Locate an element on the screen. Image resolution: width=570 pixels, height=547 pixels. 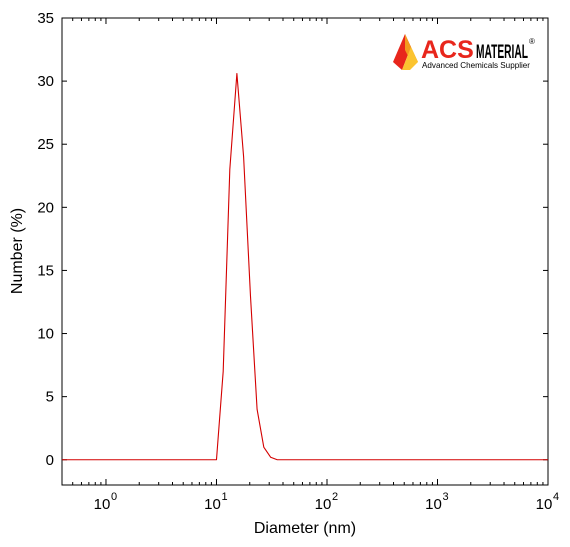
x-tick-label: 10 4 is located at coordinates (547, 502).